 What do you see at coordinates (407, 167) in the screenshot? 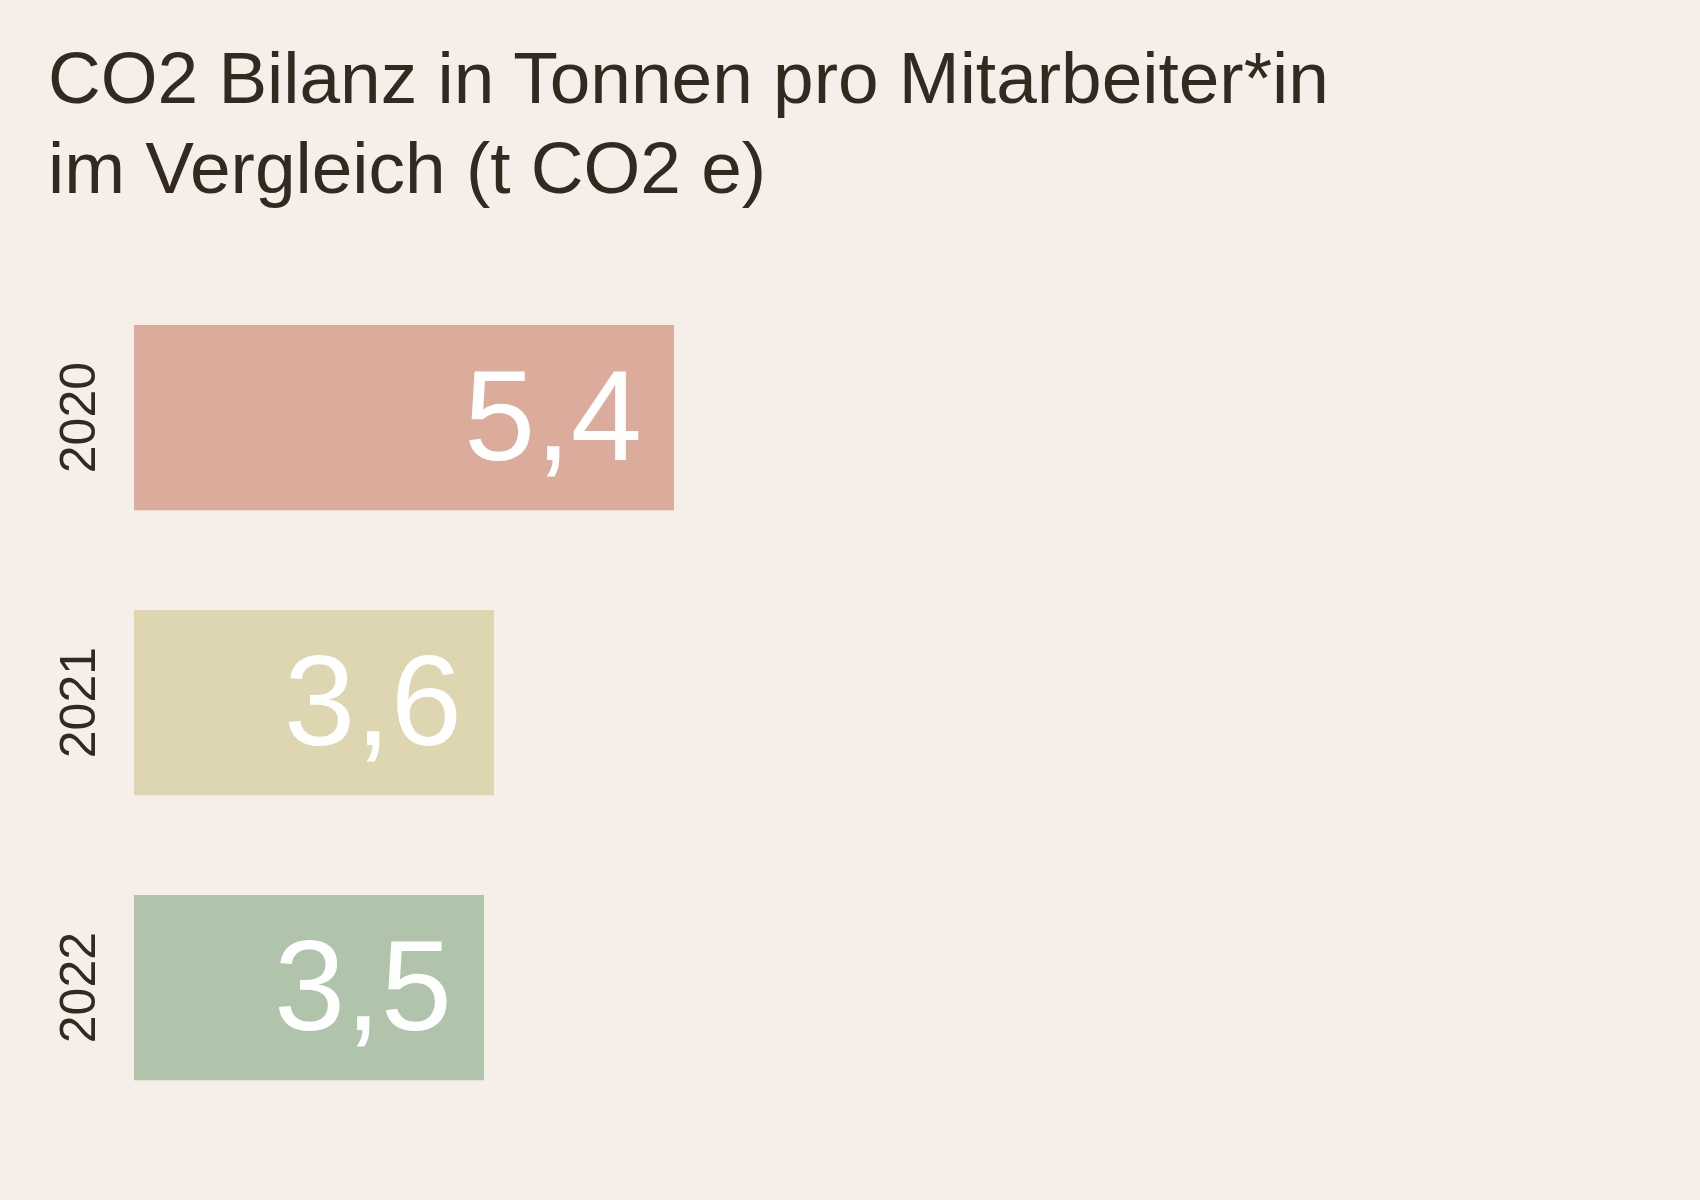
I see `text: im Vergleich (t CO2 e)` at bounding box center [407, 167].